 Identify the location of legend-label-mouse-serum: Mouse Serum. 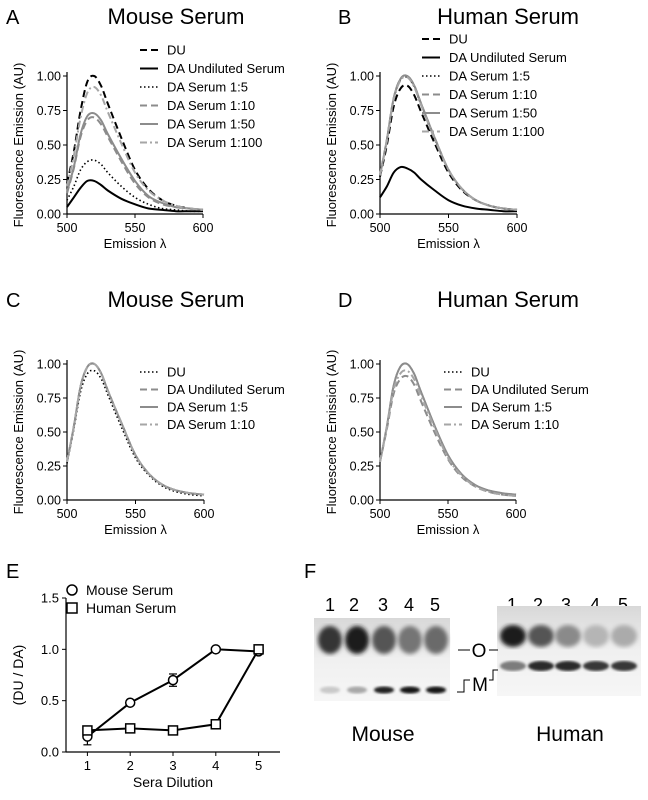
(129, 590).